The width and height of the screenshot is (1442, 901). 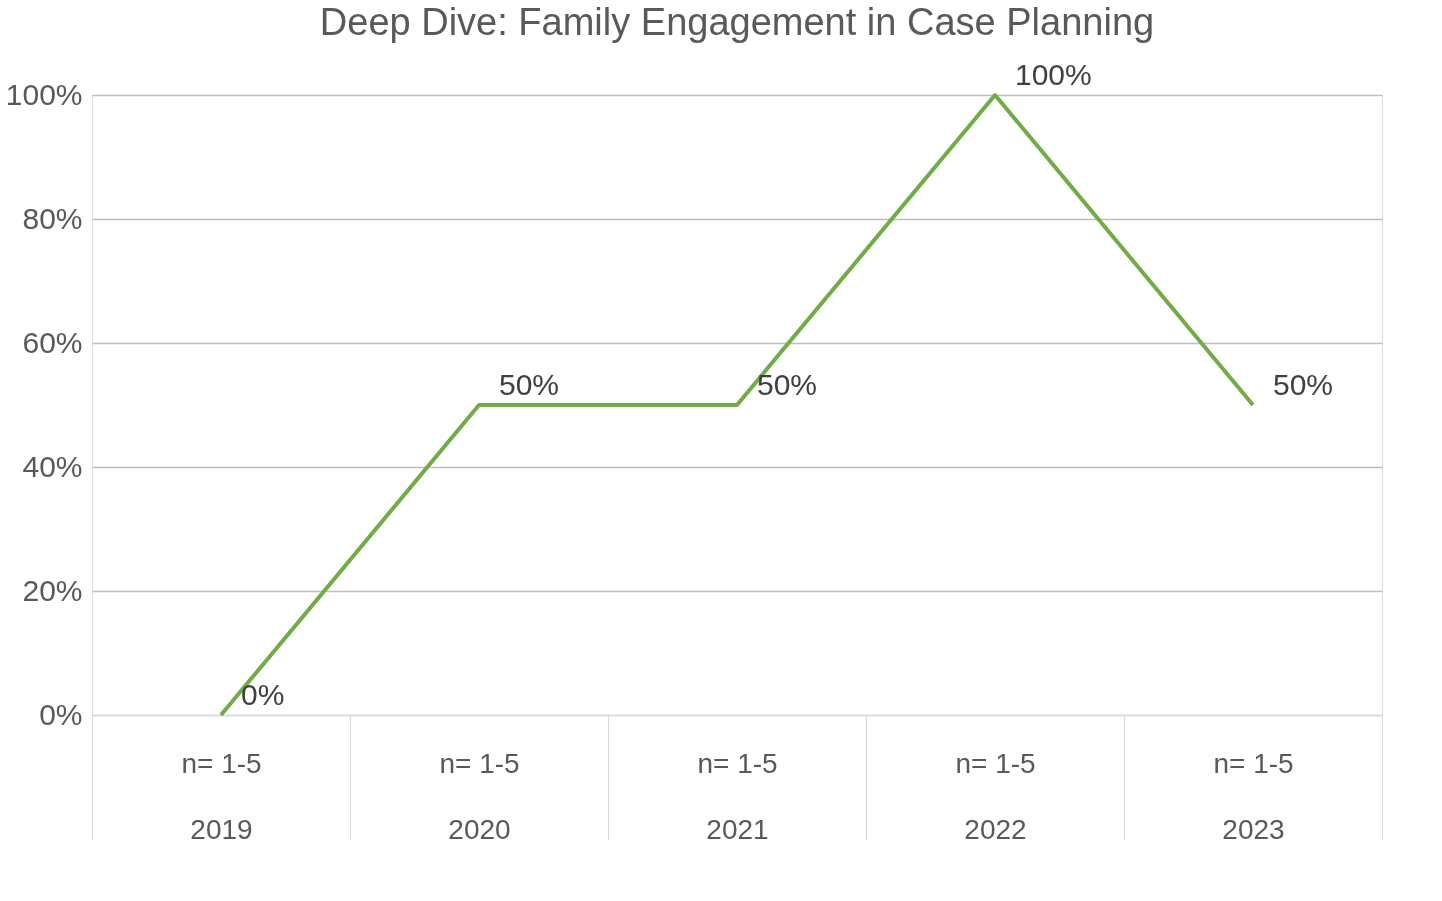 What do you see at coordinates (263, 694) in the screenshot?
I see `data-label: 0%` at bounding box center [263, 694].